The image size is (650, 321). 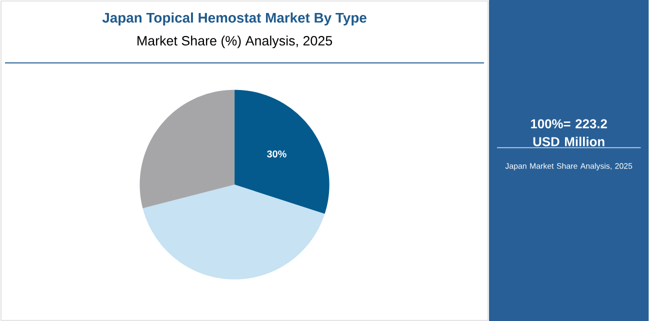 What do you see at coordinates (569, 132) in the screenshot?
I see `text: 100%= 223.2 USD Million` at bounding box center [569, 132].